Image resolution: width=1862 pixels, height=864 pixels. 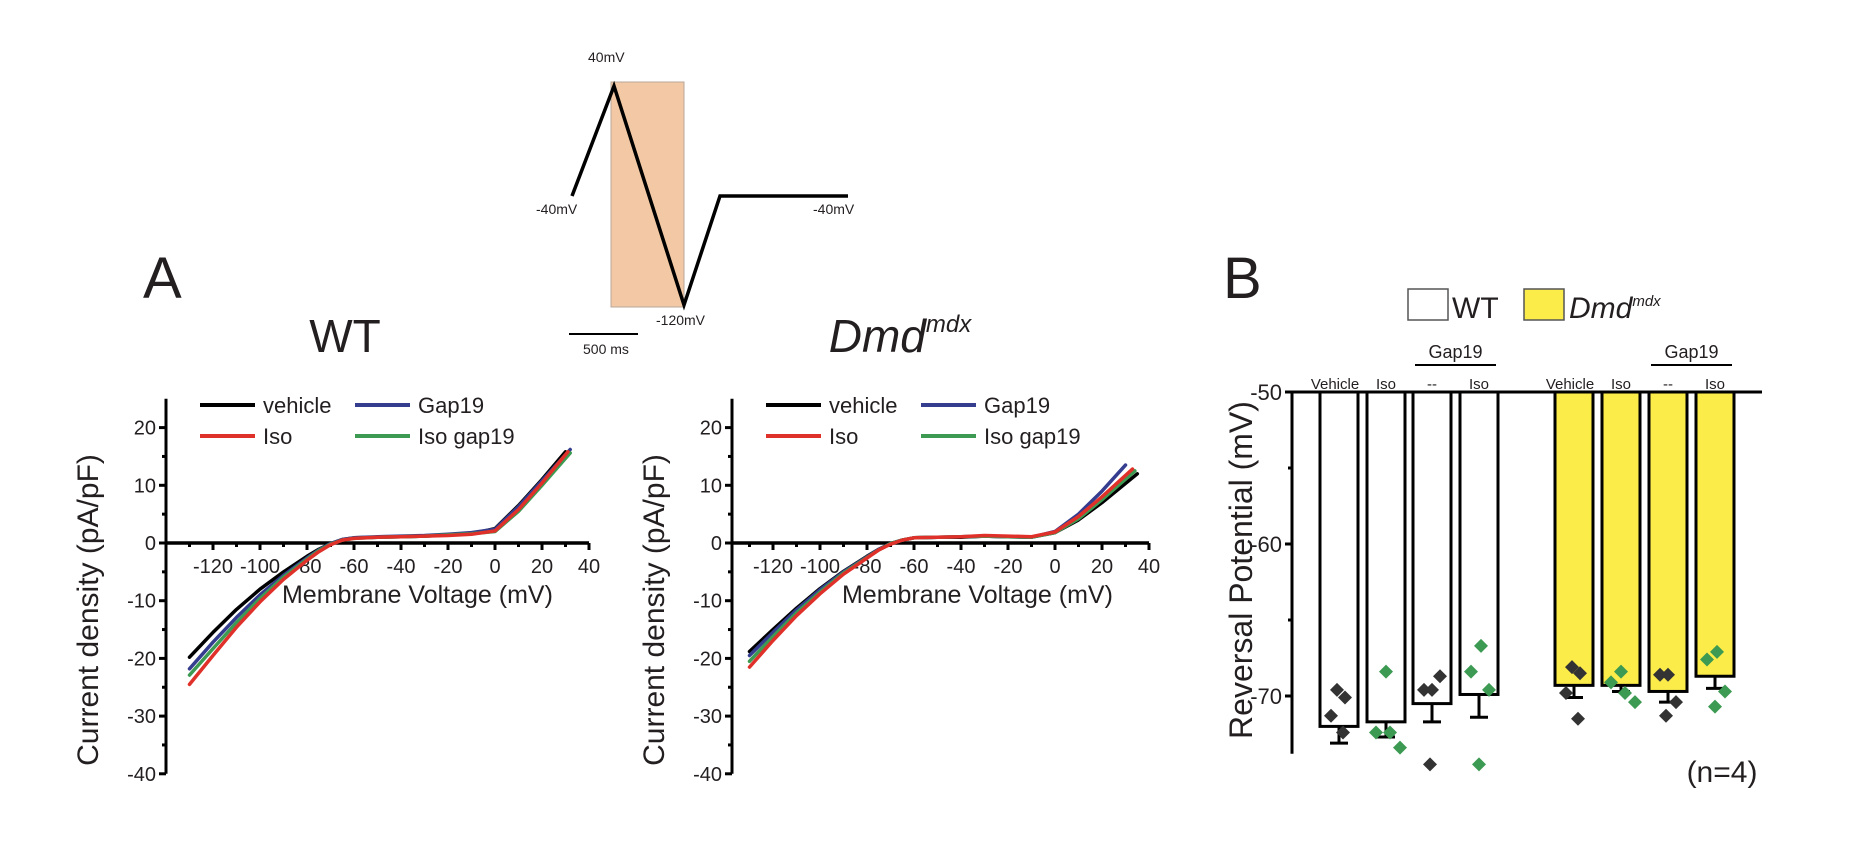 I want to click on y-tick-label: -50, so click(x=1266, y=392).